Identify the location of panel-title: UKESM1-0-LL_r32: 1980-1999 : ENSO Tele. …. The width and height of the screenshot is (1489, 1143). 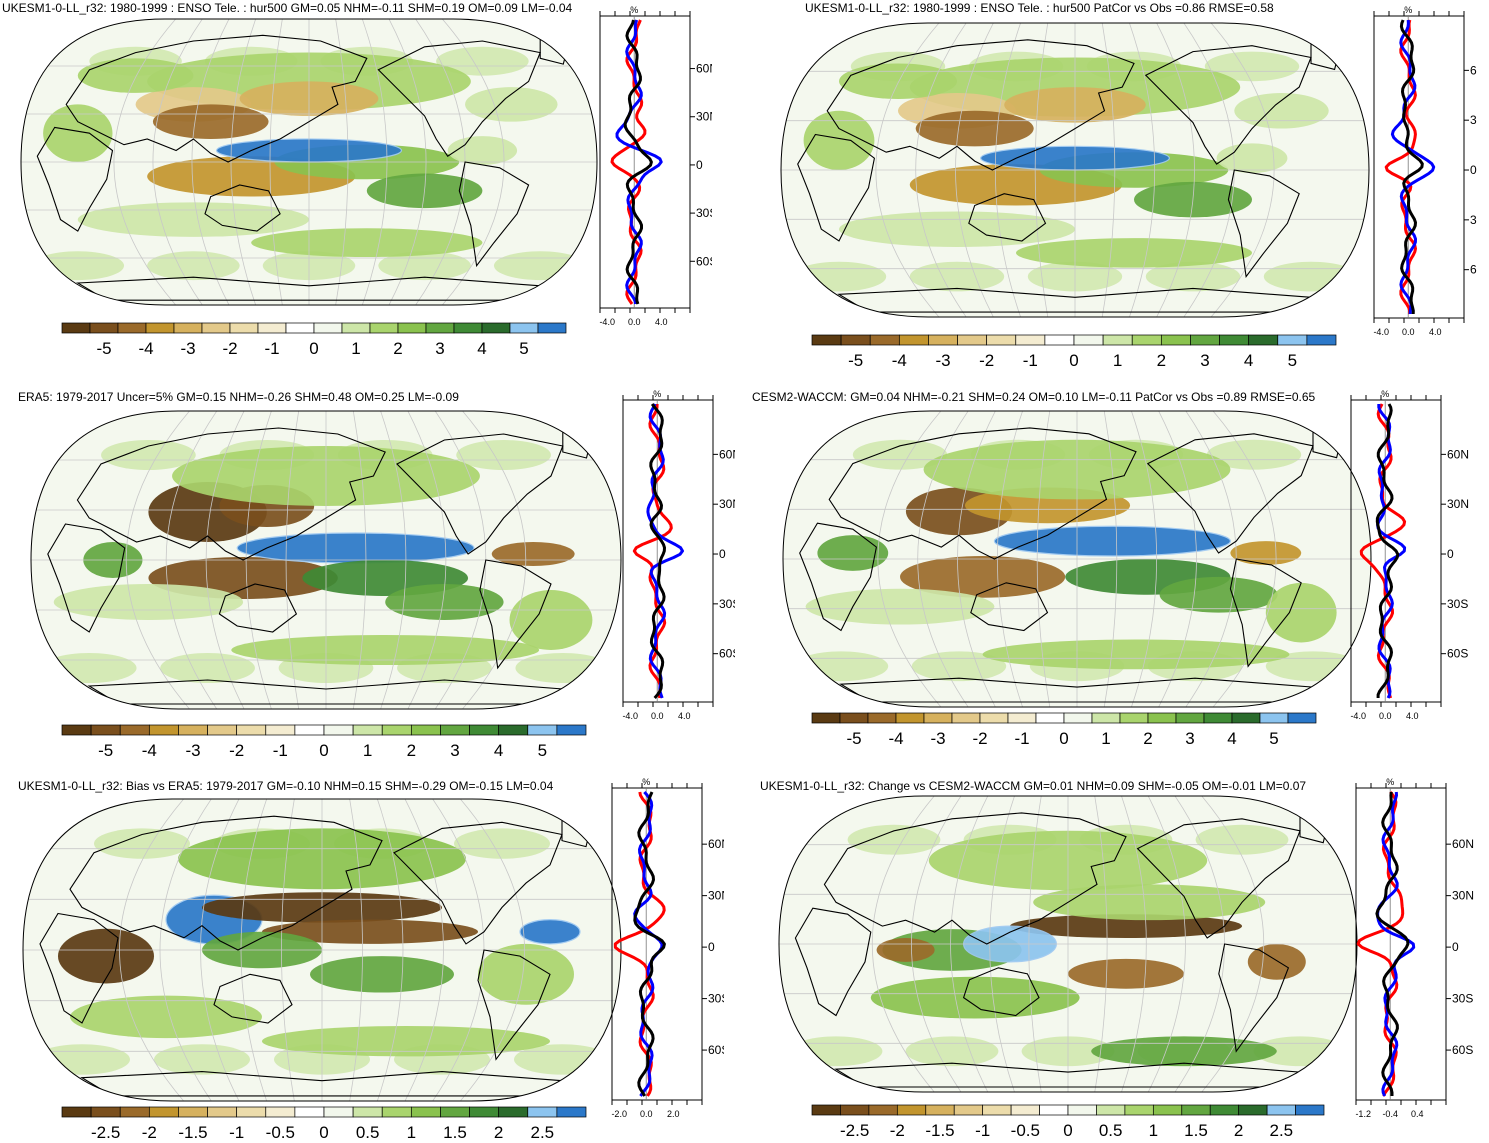
(1039, 8).